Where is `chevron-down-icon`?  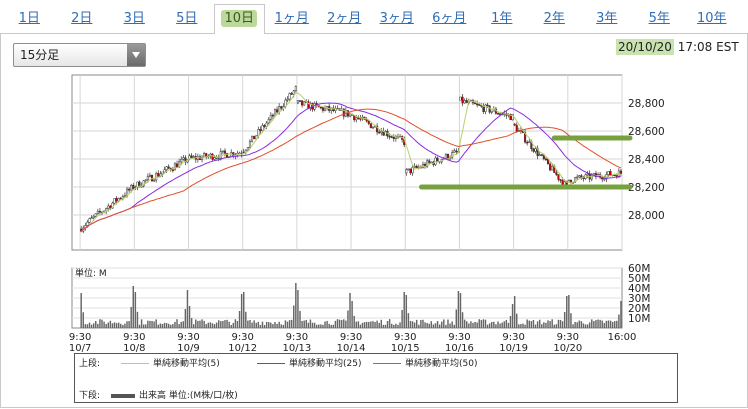 chevron-down-icon is located at coordinates (136, 55).